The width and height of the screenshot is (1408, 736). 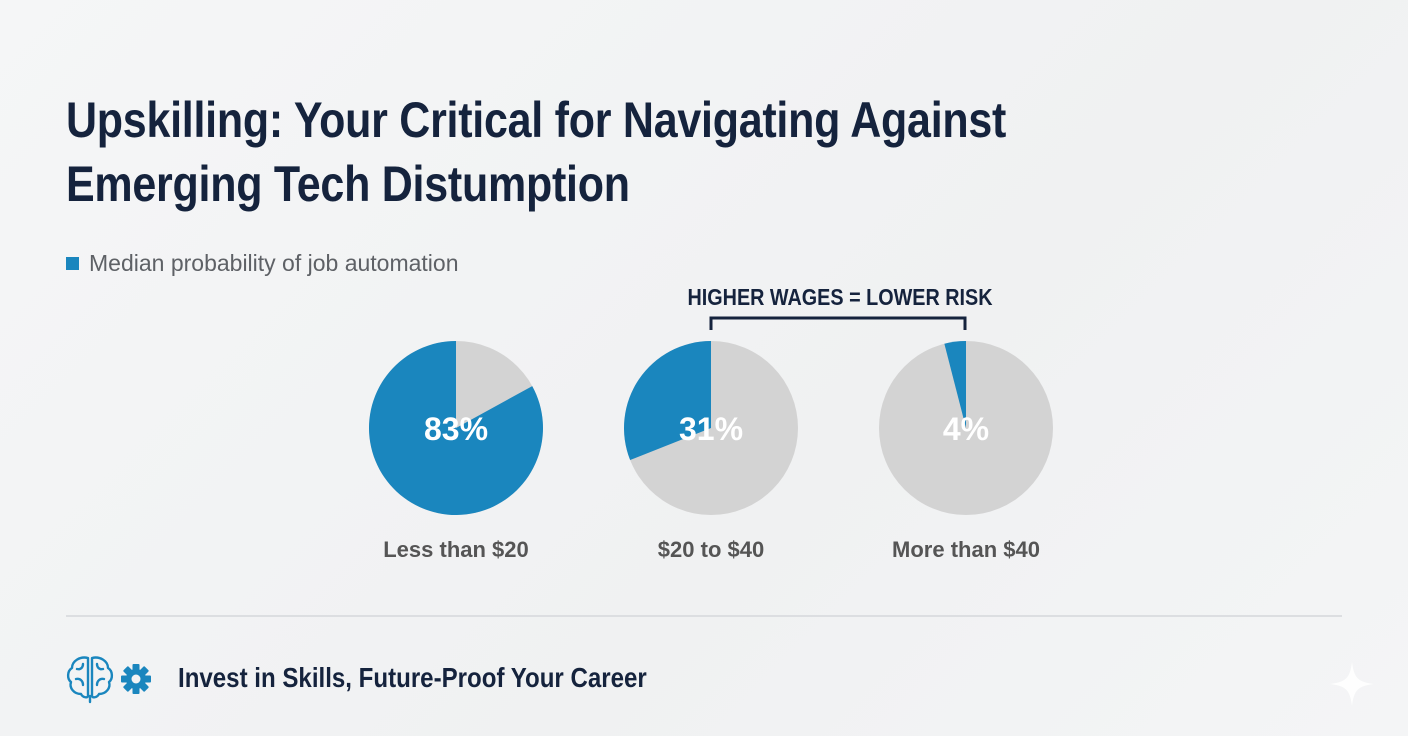 What do you see at coordinates (966, 451) in the screenshot?
I see `pie-3: 4% More than $40` at bounding box center [966, 451].